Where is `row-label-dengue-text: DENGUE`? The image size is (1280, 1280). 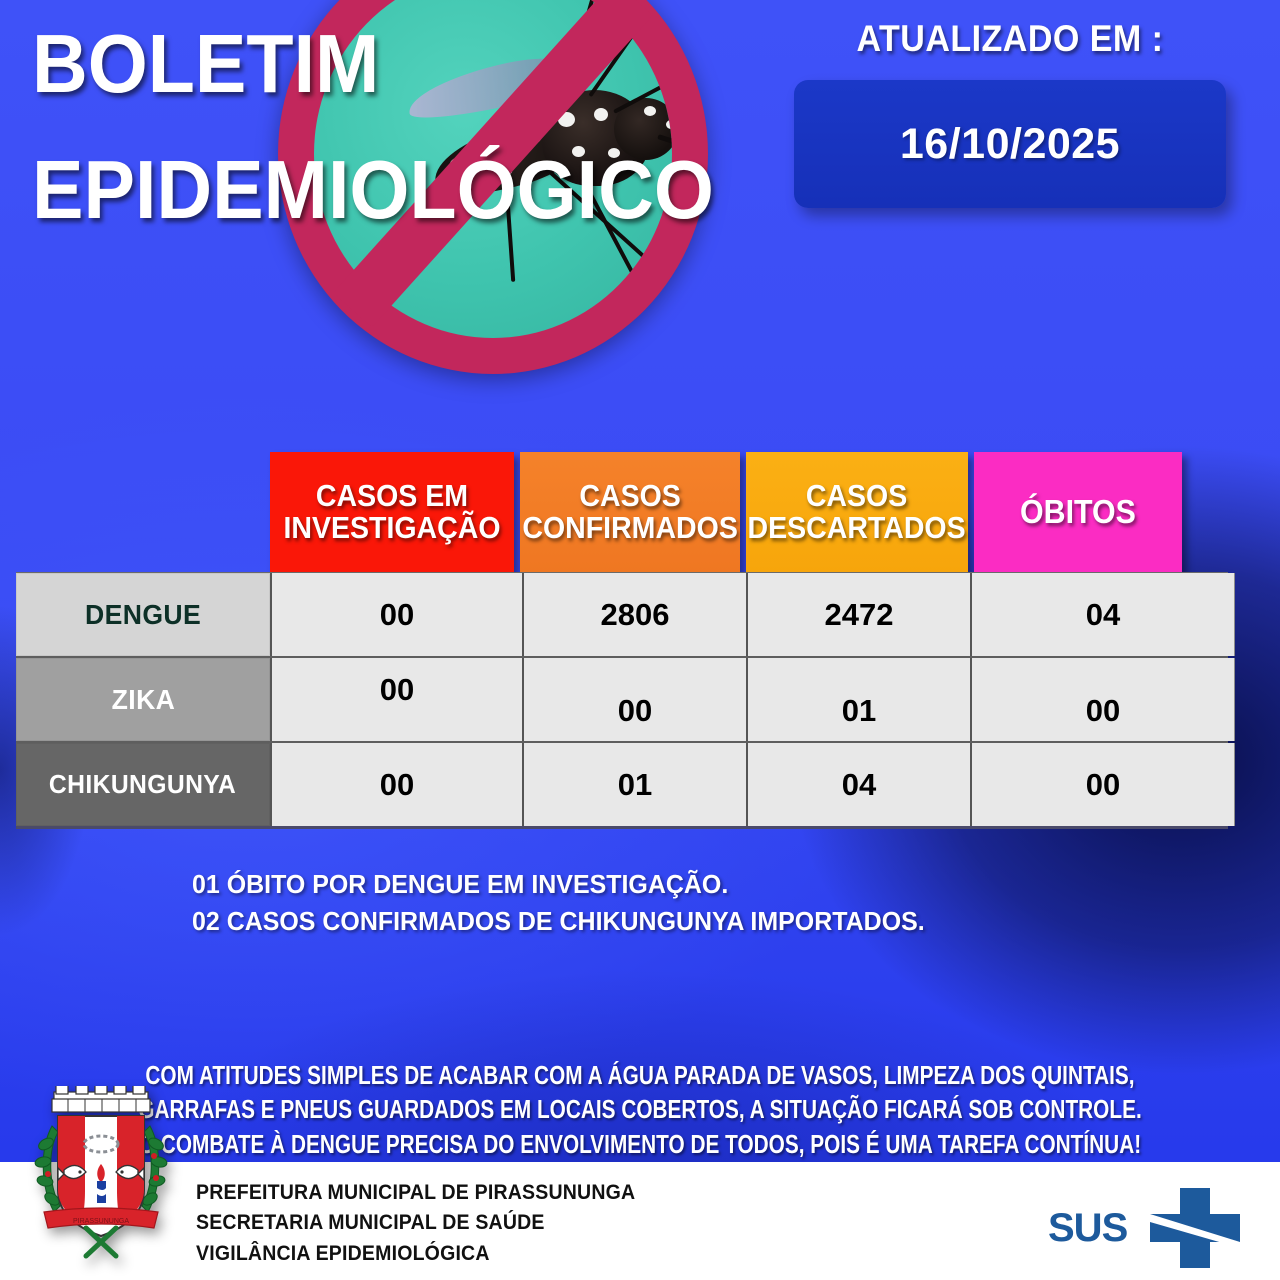
row-label-dengue-text: DENGUE is located at coordinates (143, 614).